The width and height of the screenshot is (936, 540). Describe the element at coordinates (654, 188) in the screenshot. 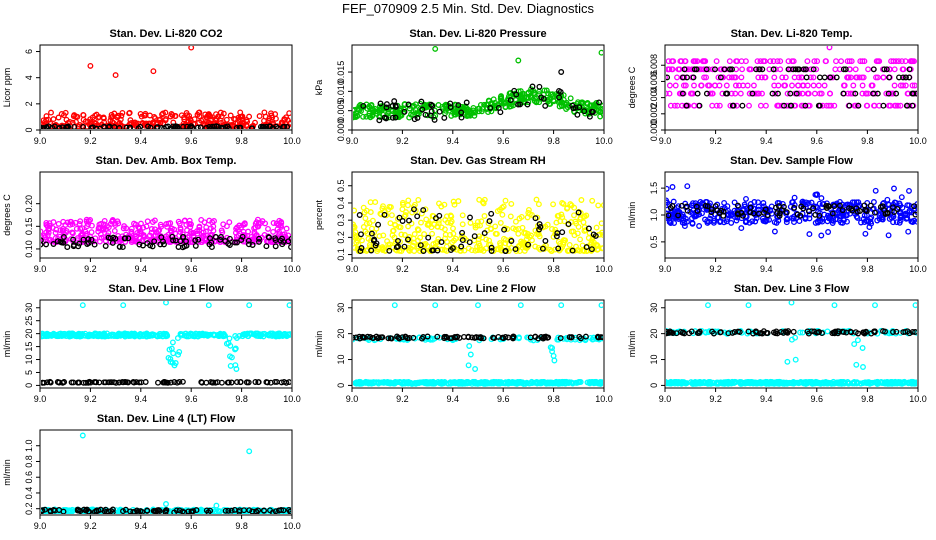

I see `y-tick-label: 1.5` at that location.